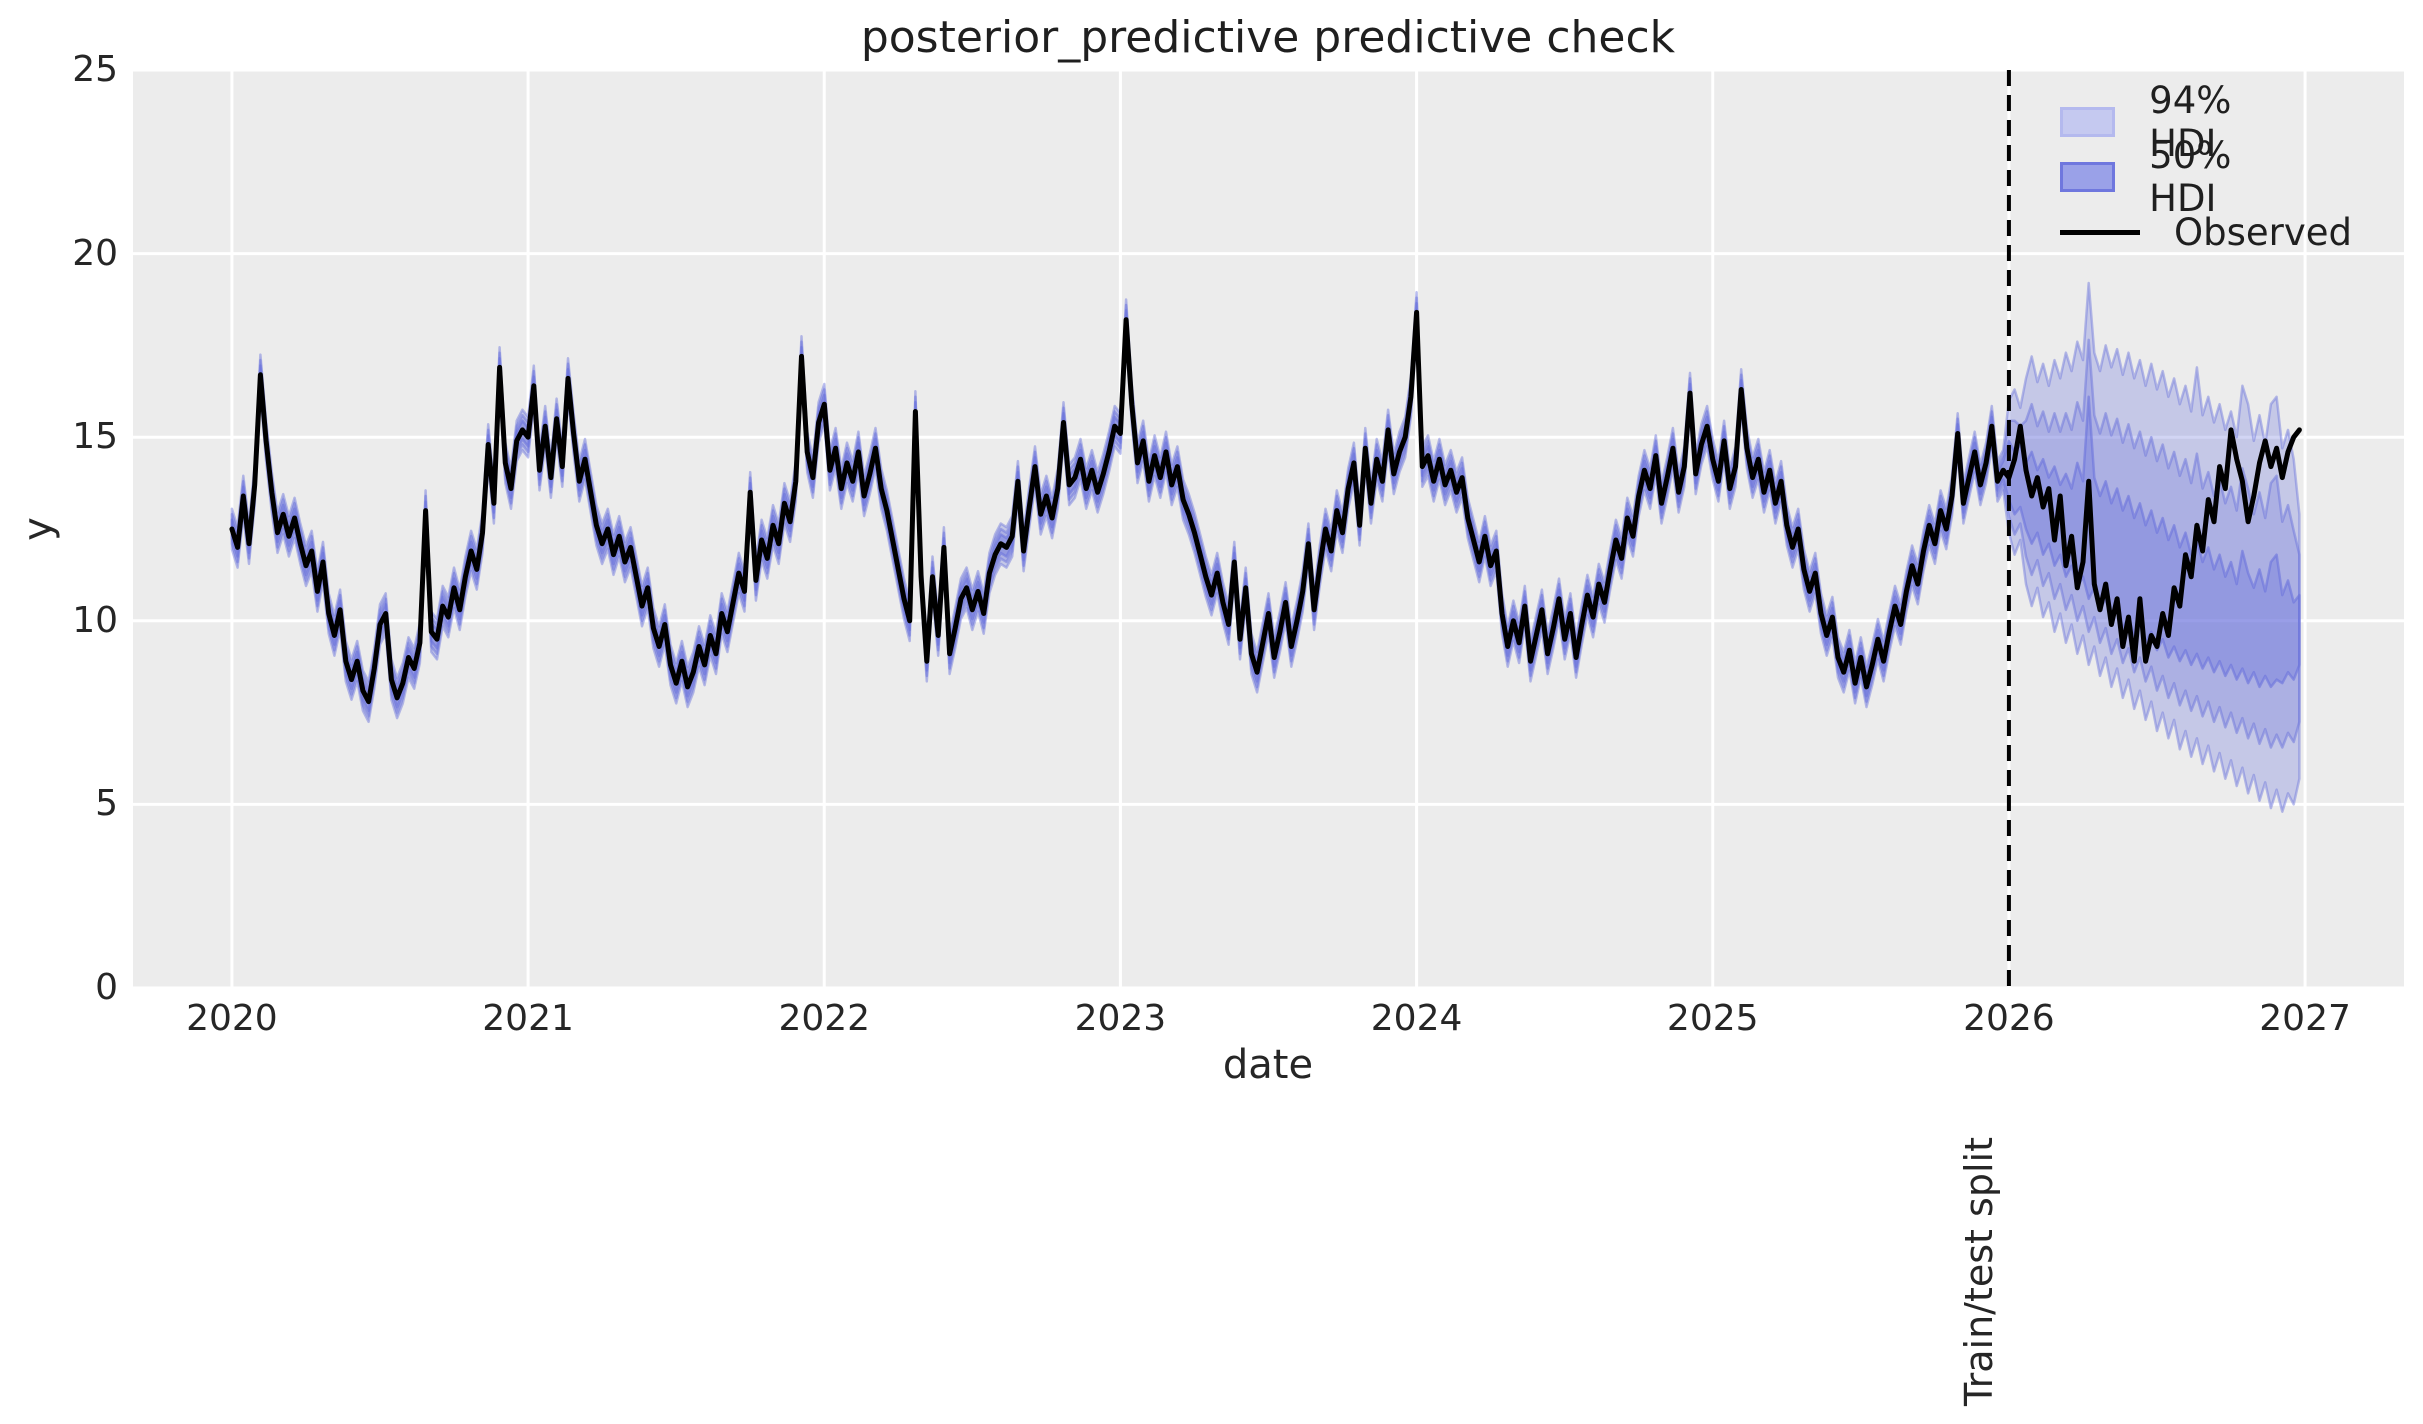 The image size is (2423, 1424). What do you see at coordinates (2088, 177) in the screenshot?
I see `hdi-50-swatch-icon` at bounding box center [2088, 177].